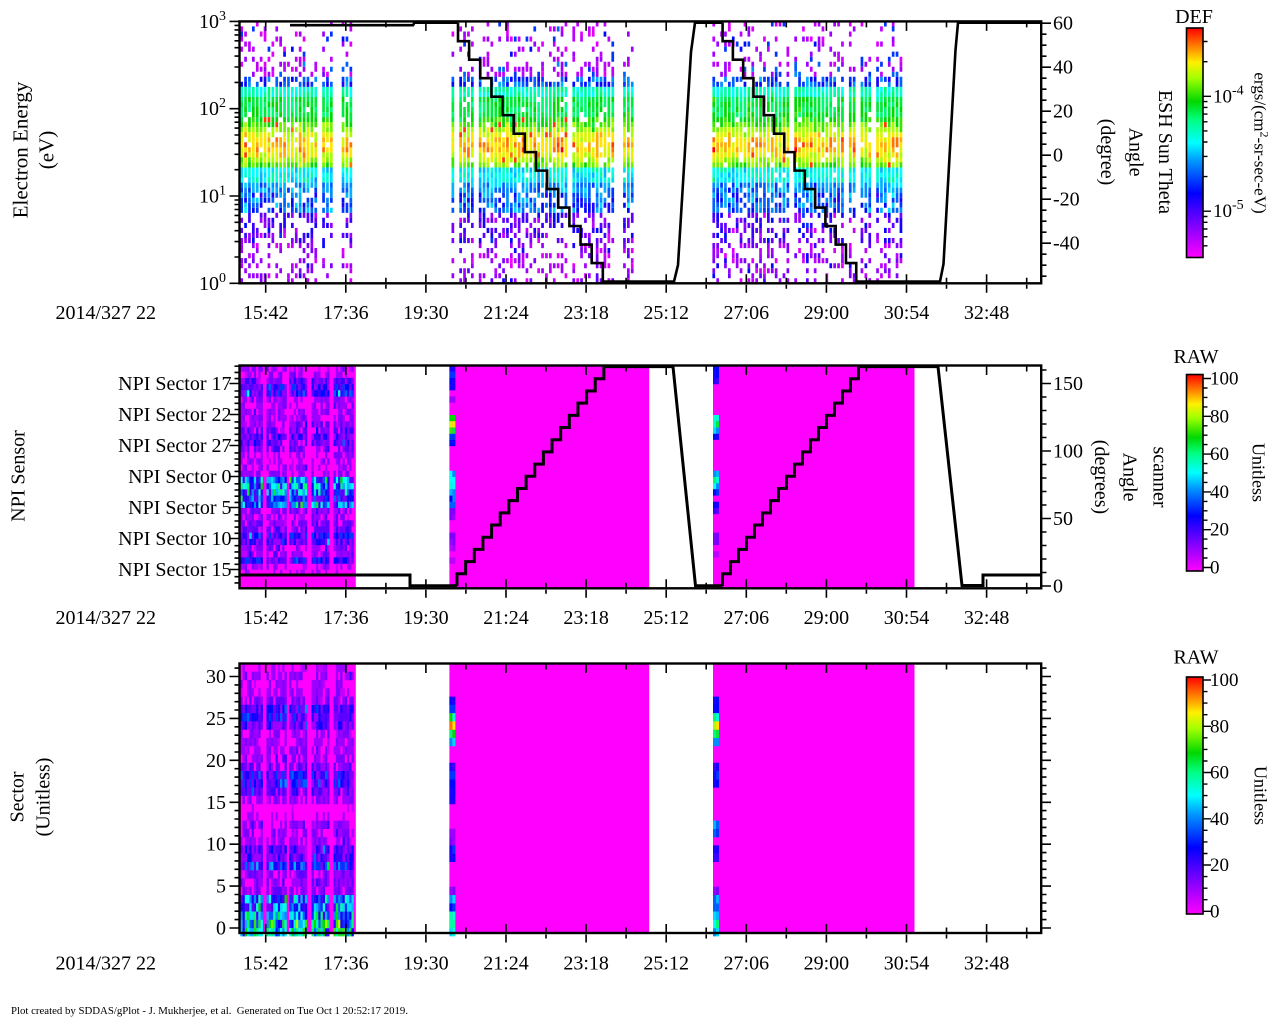 The image size is (1280, 1024). Describe the element at coordinates (1107, 152) in the screenshot. I see `svg-text: (degree)` at that location.